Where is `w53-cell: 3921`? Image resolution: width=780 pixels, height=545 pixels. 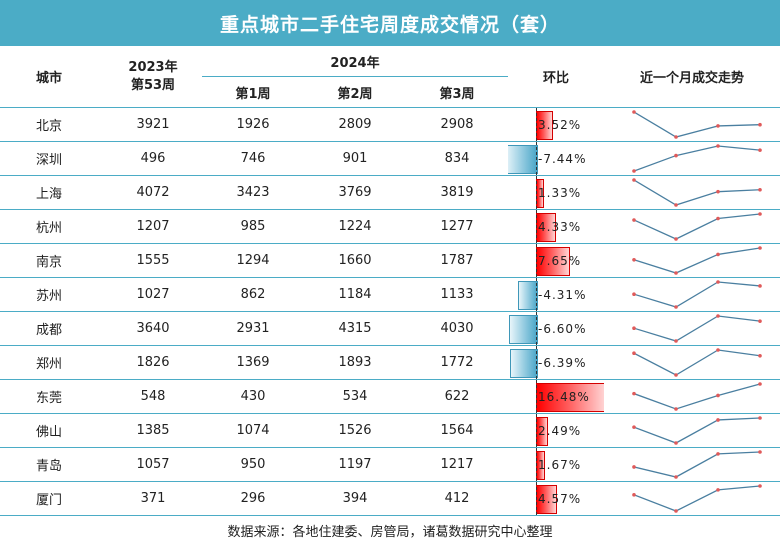 w53-cell: 3921 is located at coordinates (153, 124).